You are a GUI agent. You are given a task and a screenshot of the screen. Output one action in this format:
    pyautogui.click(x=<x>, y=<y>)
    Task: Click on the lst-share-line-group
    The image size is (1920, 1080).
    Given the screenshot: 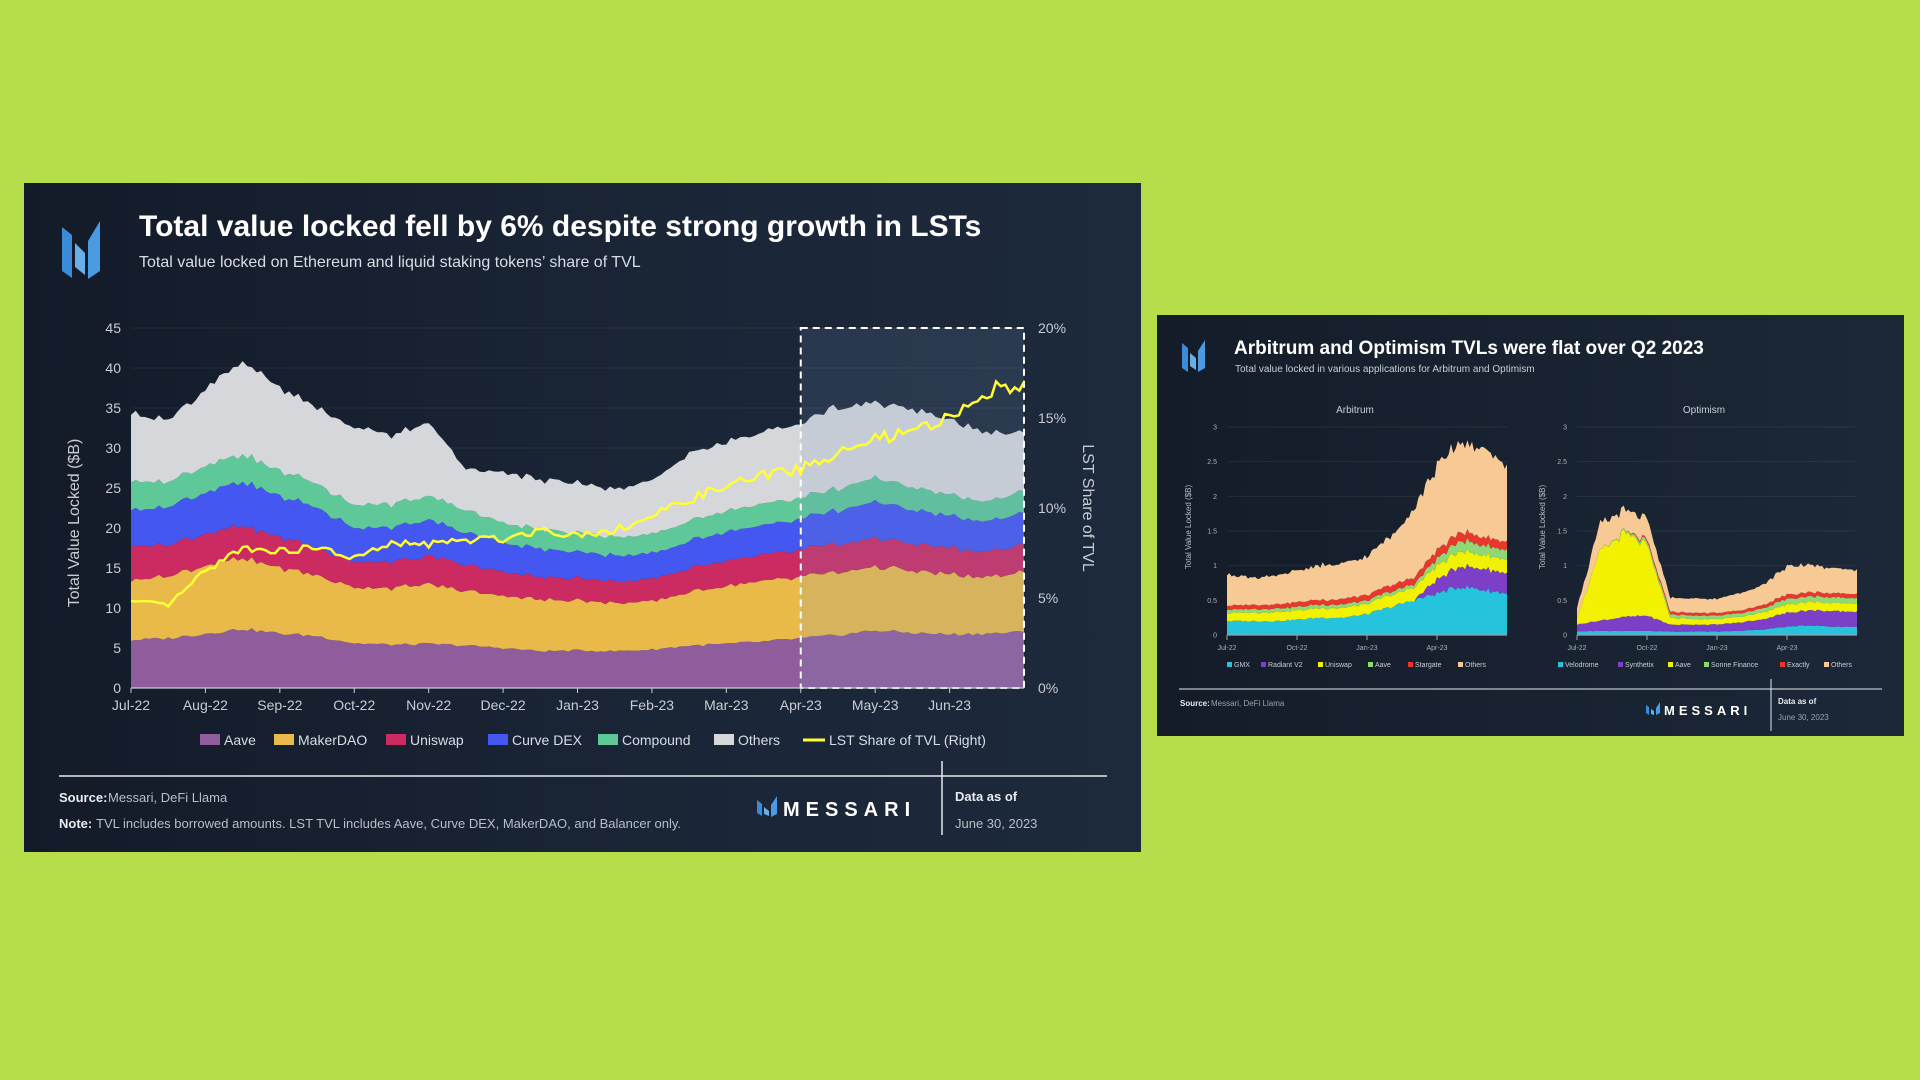 What is the action you would take?
    pyautogui.click(x=578, y=494)
    